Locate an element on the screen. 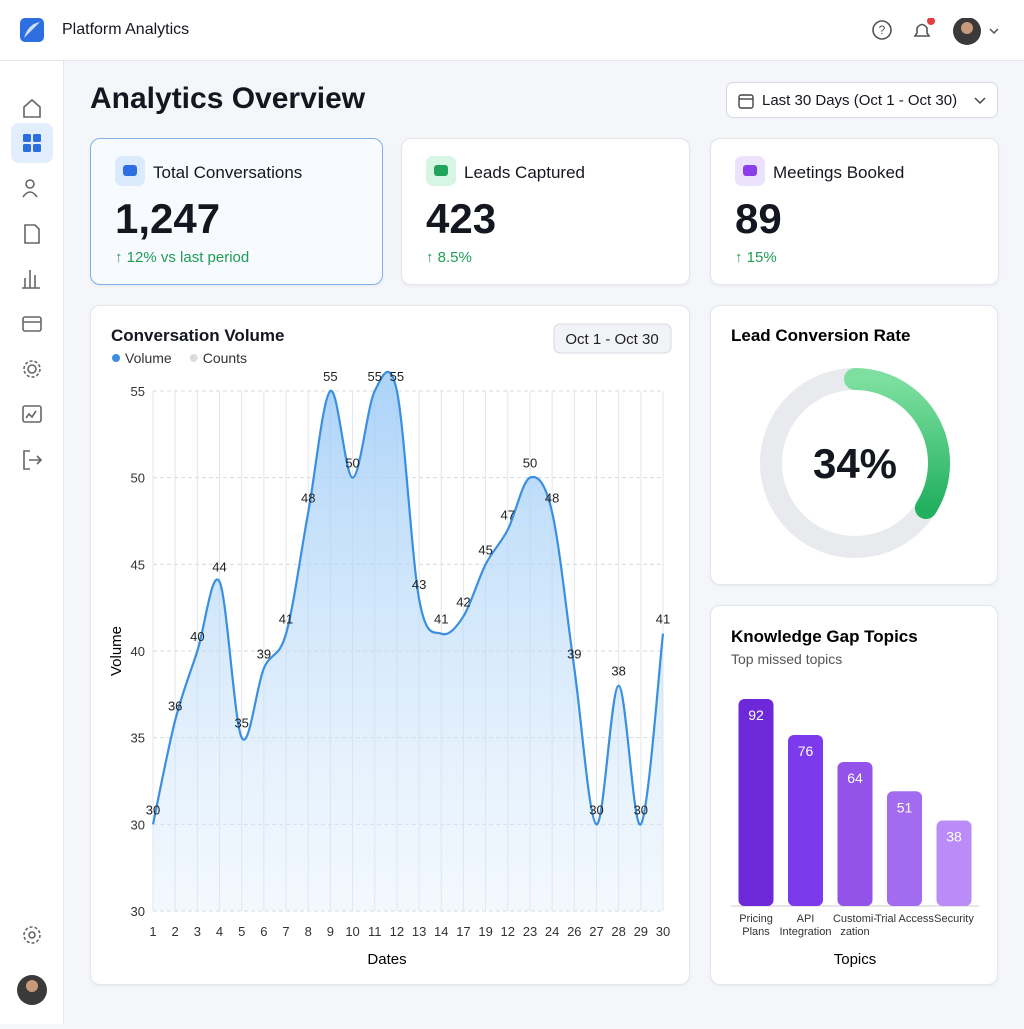 The height and width of the screenshot is (1029, 1024). kpi-label: Leads Captured is located at coordinates (524, 172).